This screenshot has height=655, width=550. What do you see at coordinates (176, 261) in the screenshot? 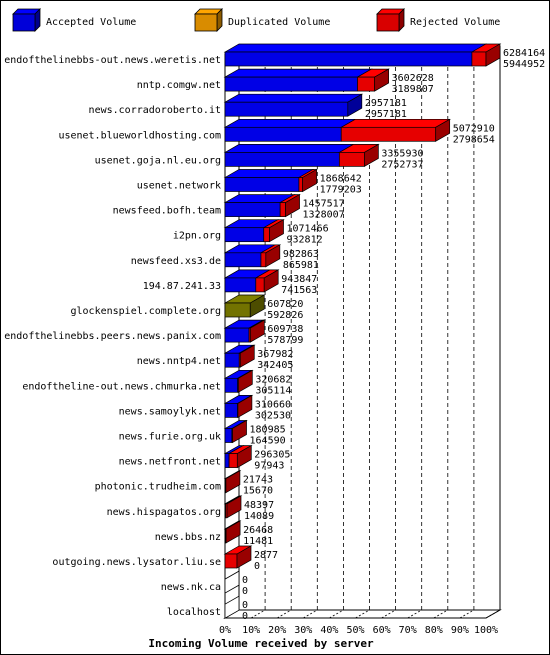
I see `category-label: newsfeed.xs3.de` at bounding box center [176, 261].